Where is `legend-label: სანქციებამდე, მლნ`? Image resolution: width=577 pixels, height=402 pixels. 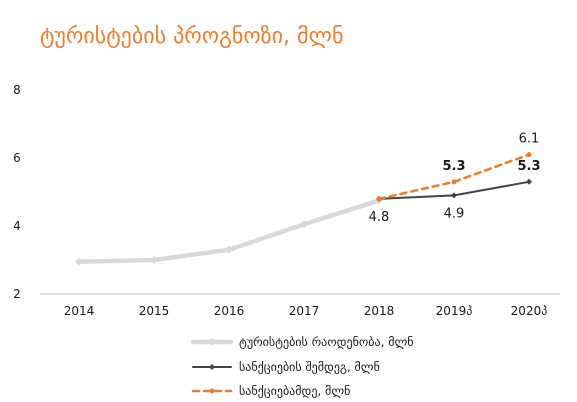
legend-label: სანქციებამდე, მლნ is located at coordinates (294, 391).